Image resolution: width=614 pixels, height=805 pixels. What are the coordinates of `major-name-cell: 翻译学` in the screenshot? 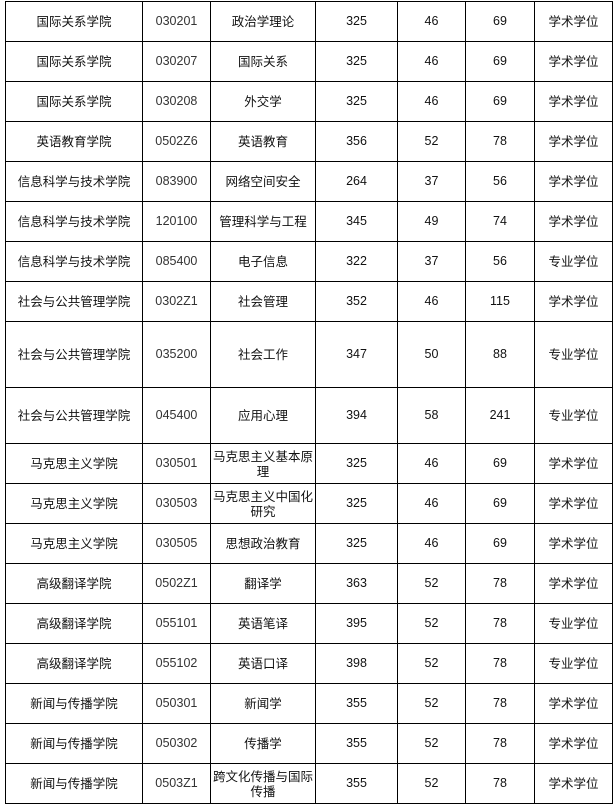 It's located at (263, 583).